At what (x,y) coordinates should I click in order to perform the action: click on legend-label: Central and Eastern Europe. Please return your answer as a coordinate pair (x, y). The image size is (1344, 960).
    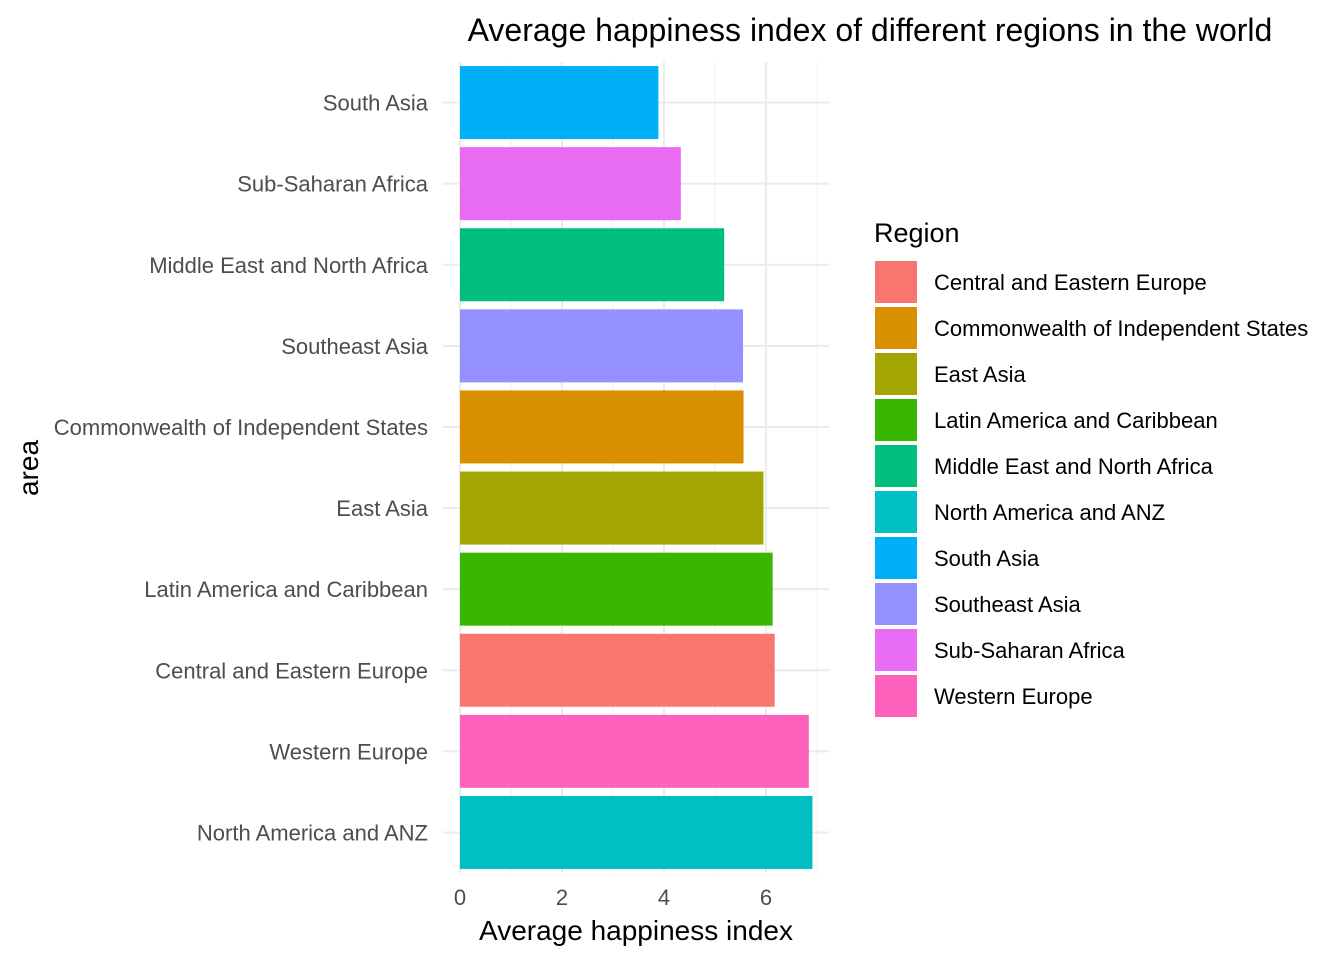
    Looking at the image, I should click on (1070, 282).